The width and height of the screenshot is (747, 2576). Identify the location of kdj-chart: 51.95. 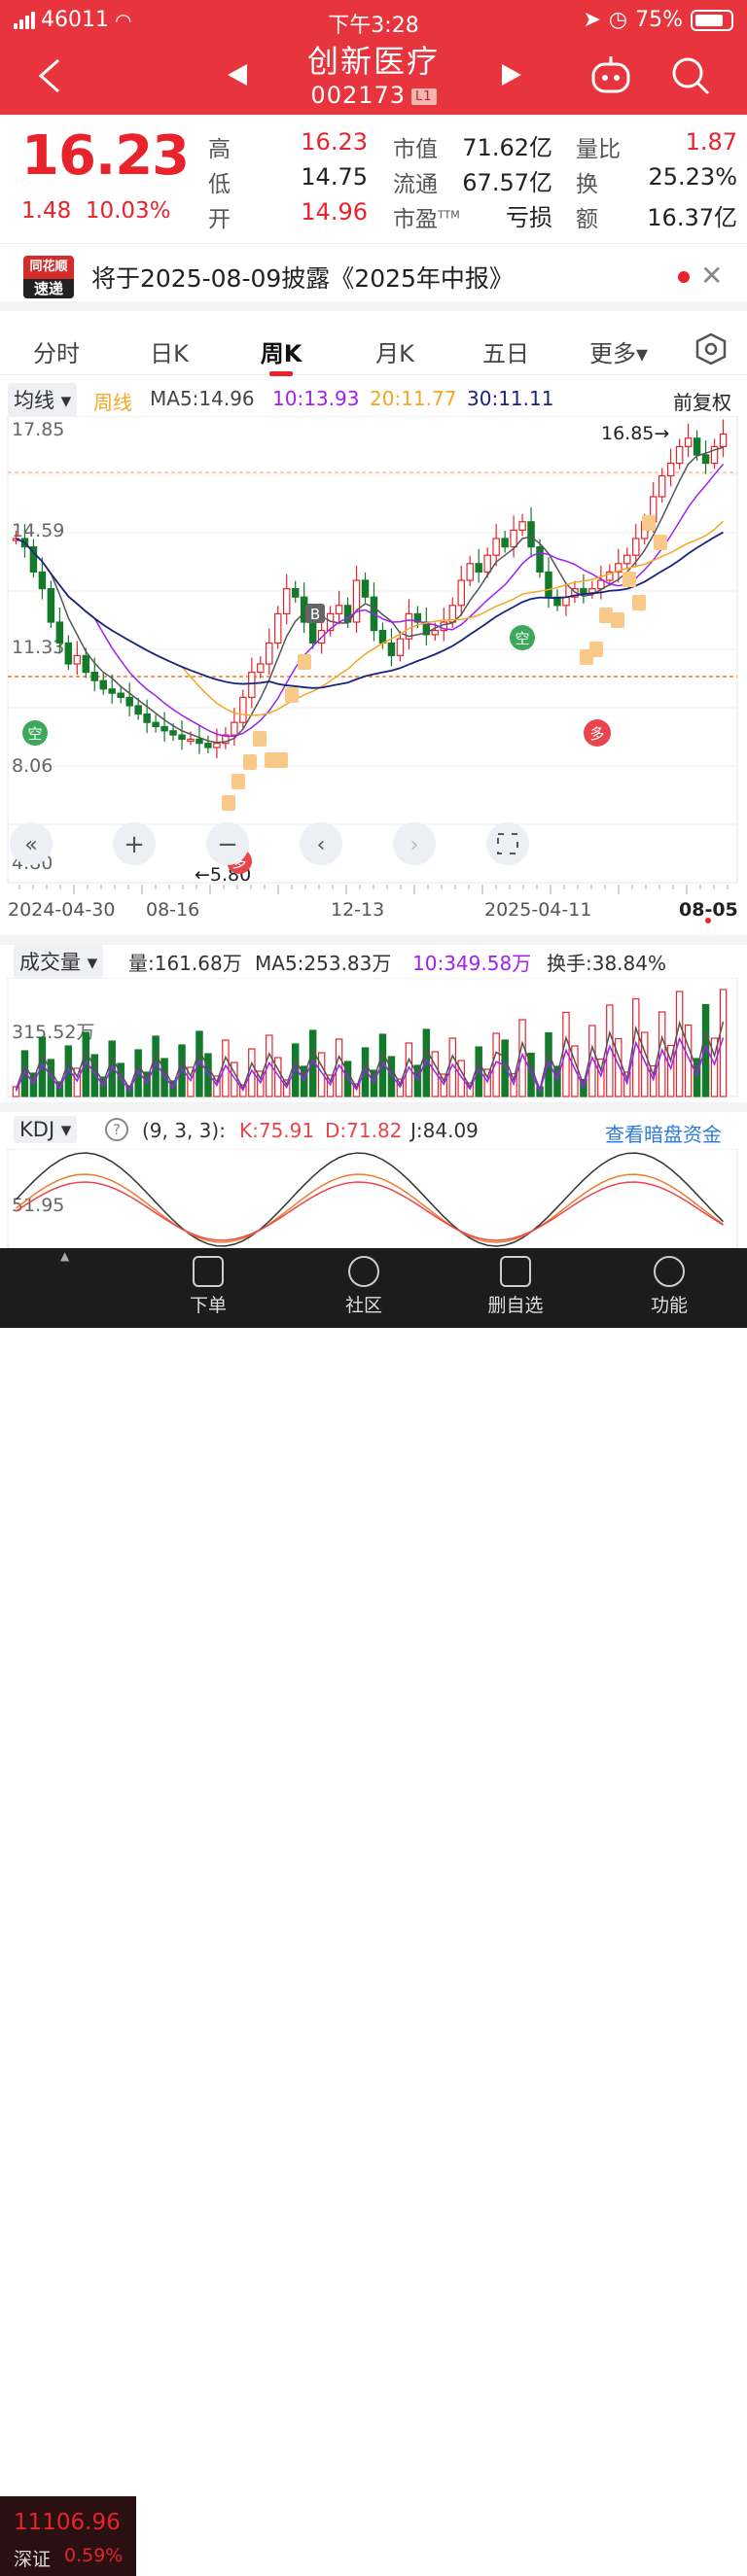
(373, 1199).